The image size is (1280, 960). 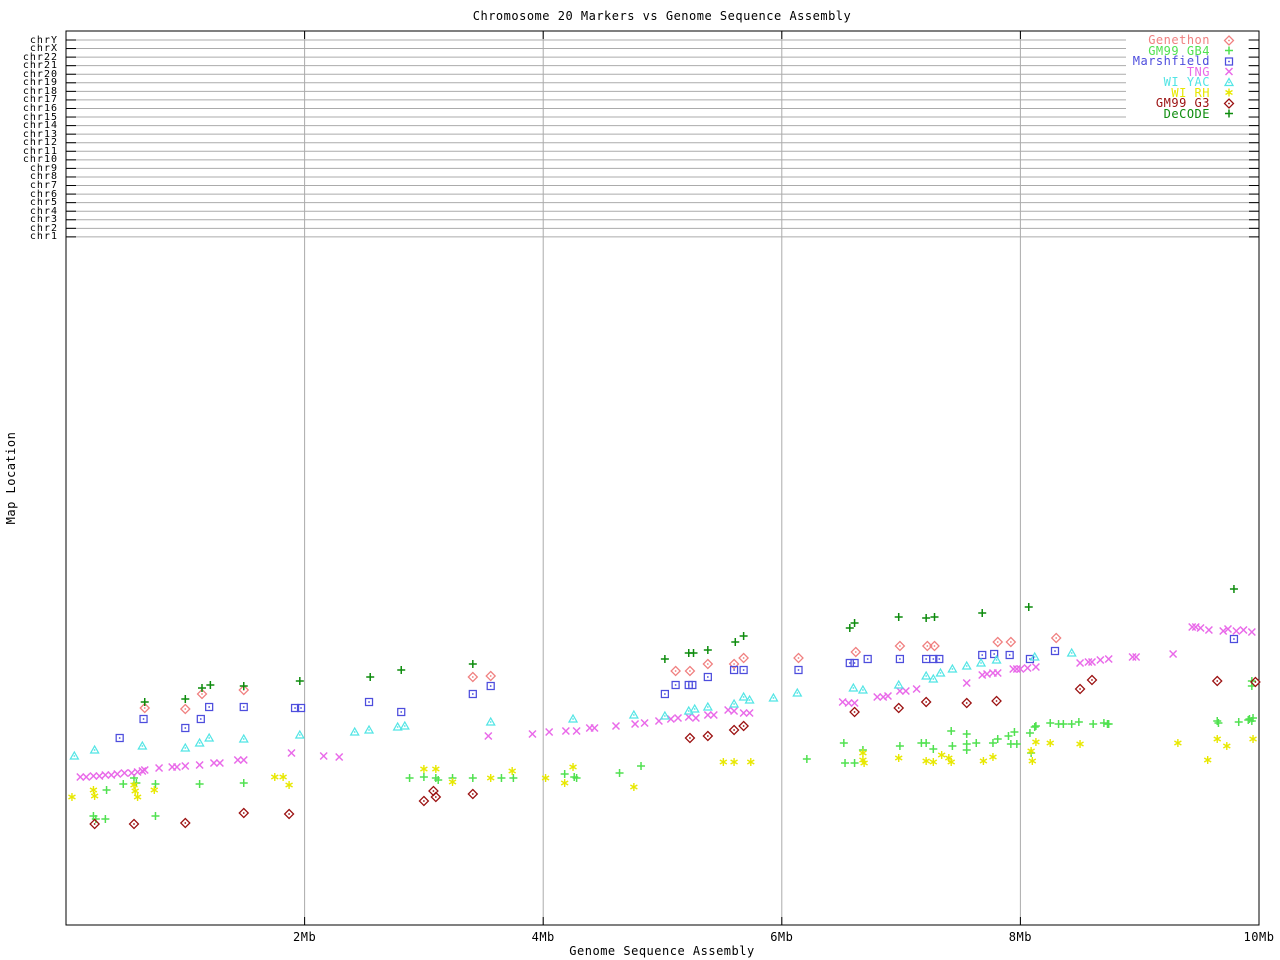 What do you see at coordinates (40, 108) in the screenshot?
I see `y-tick-label-chr16: chr16` at bounding box center [40, 108].